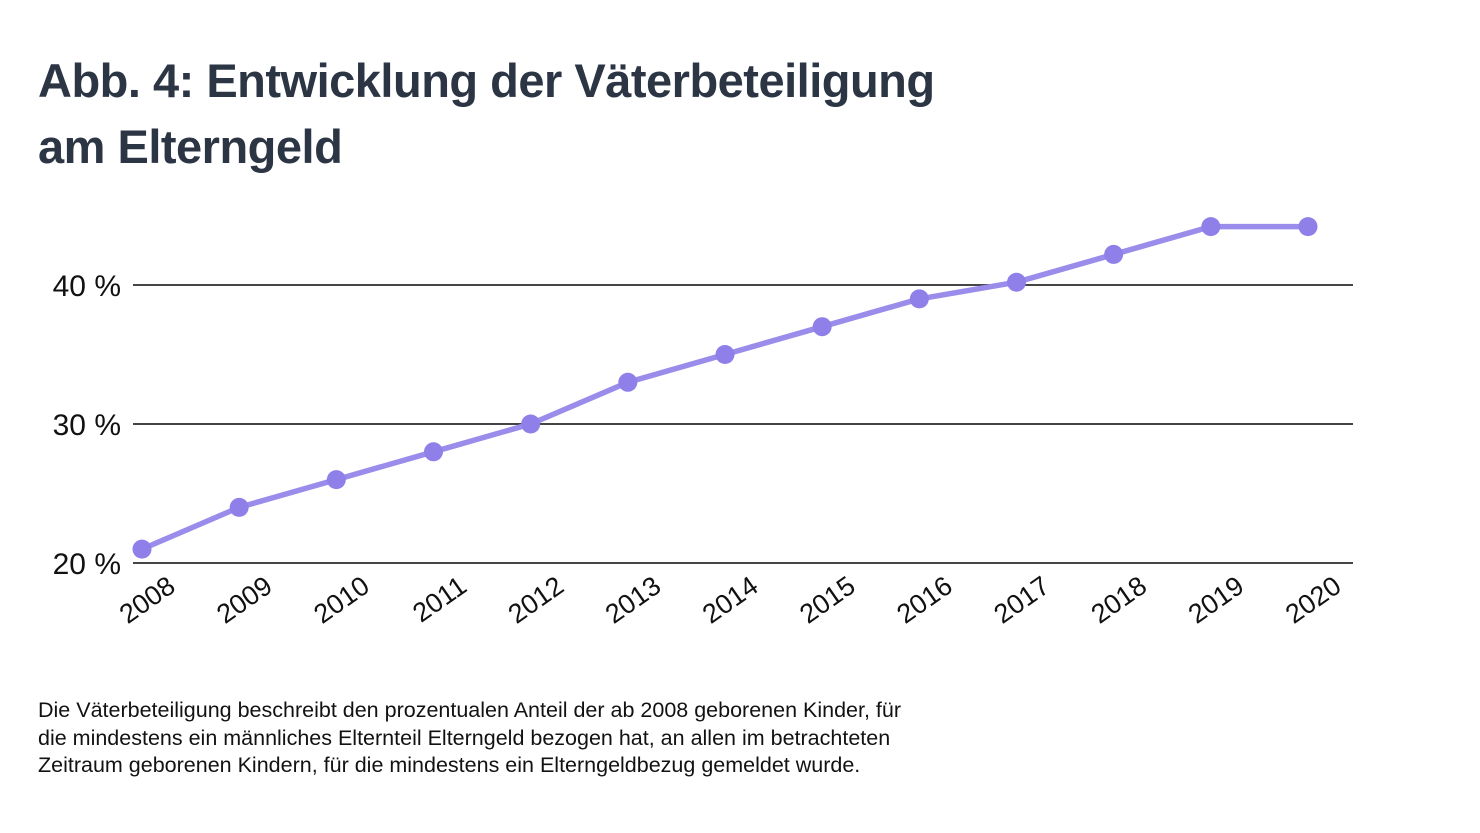 The height and width of the screenshot is (833, 1480). Describe the element at coordinates (822, 327) in the screenshot. I see `data-point-2015` at that location.